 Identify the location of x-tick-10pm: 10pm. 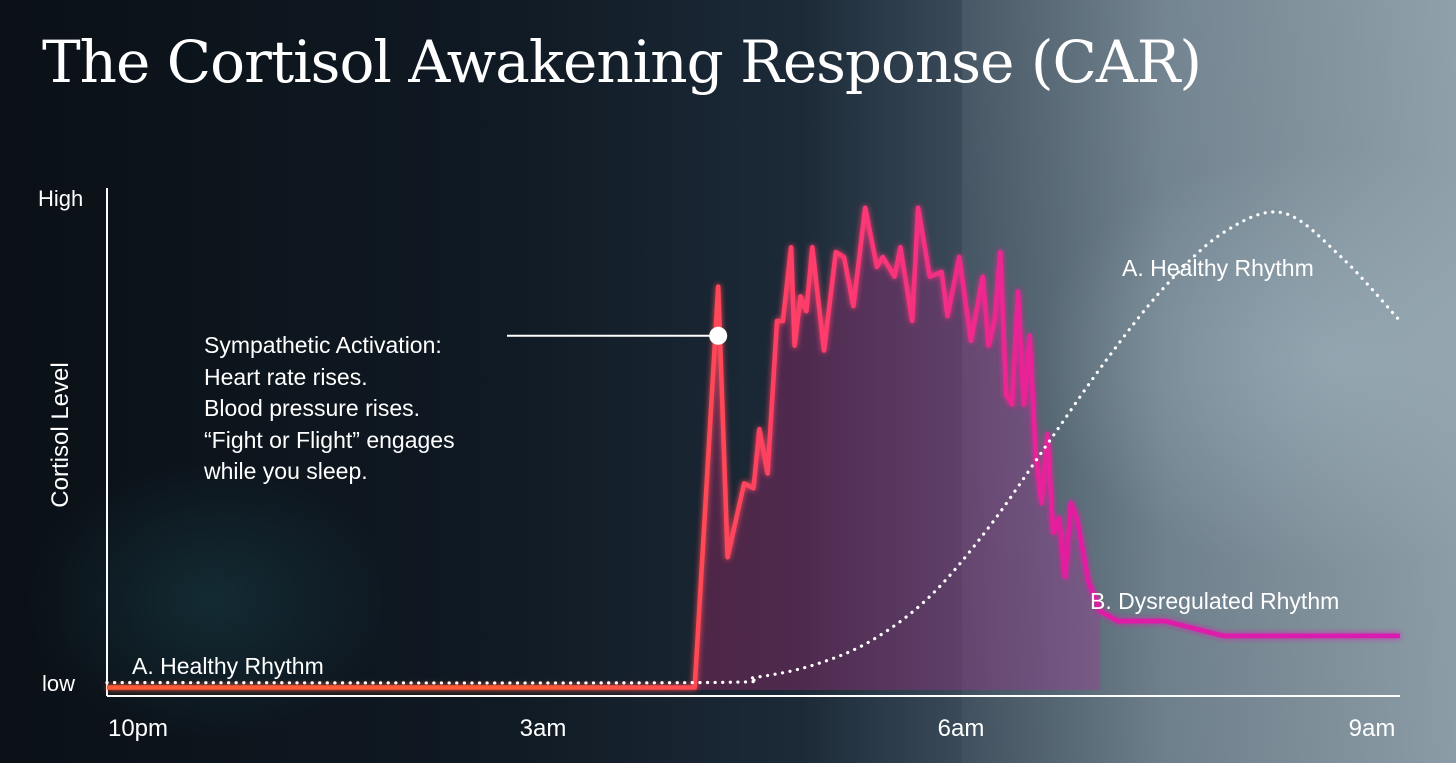
(138, 728).